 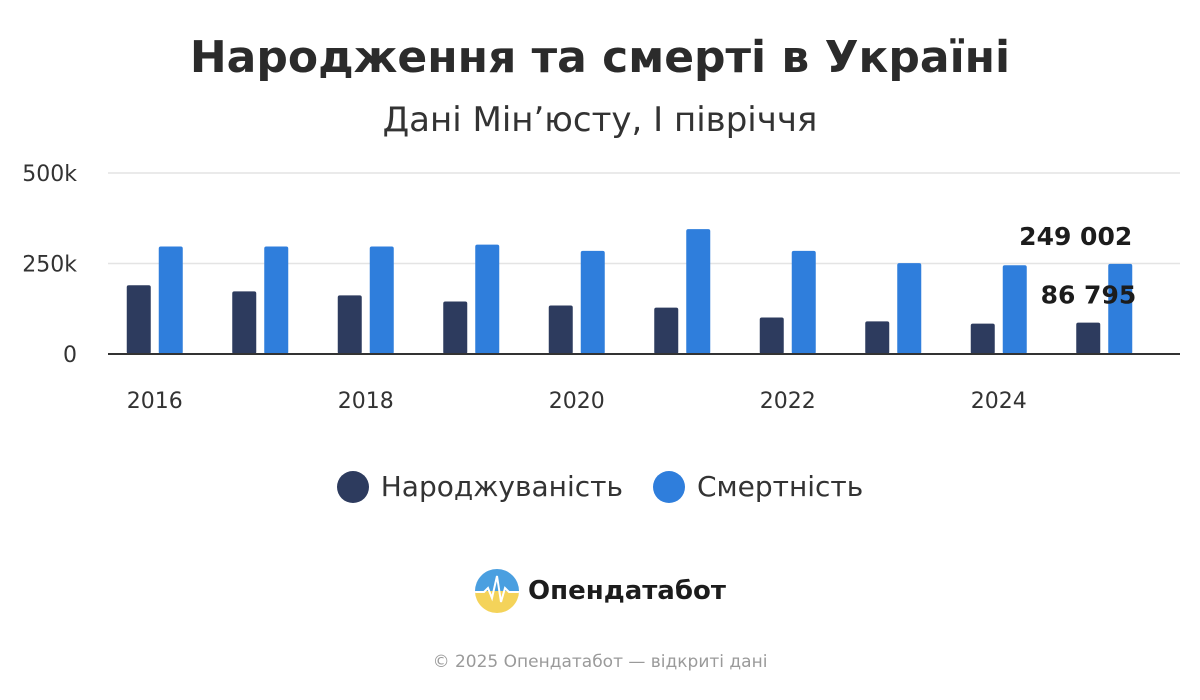 I want to click on data-label: 86 795, so click(x=1089, y=295).